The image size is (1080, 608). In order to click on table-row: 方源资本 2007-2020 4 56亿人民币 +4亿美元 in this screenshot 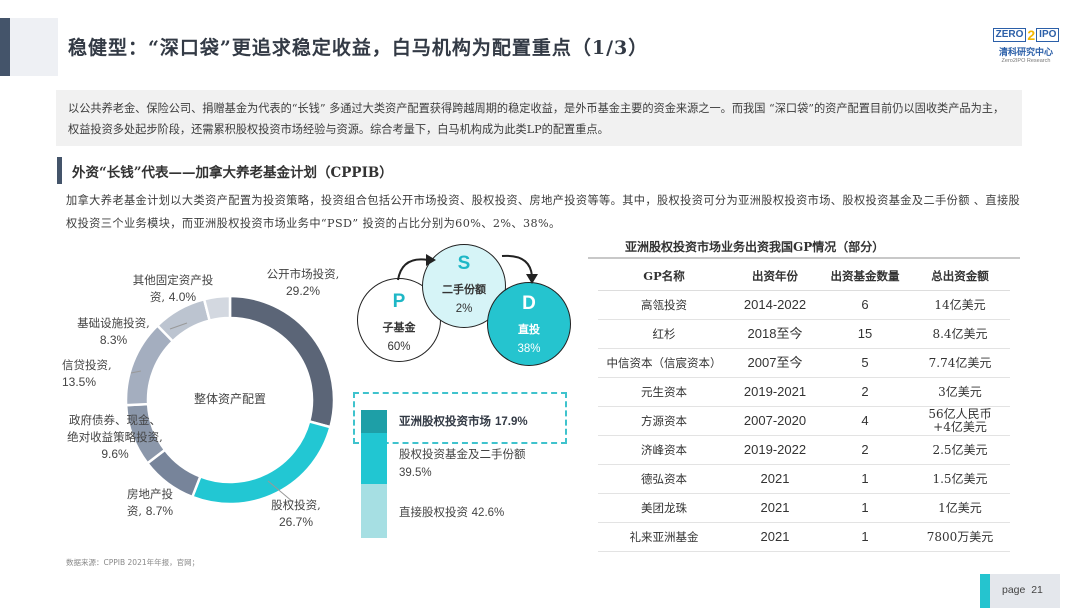, I will do `click(804, 421)`.